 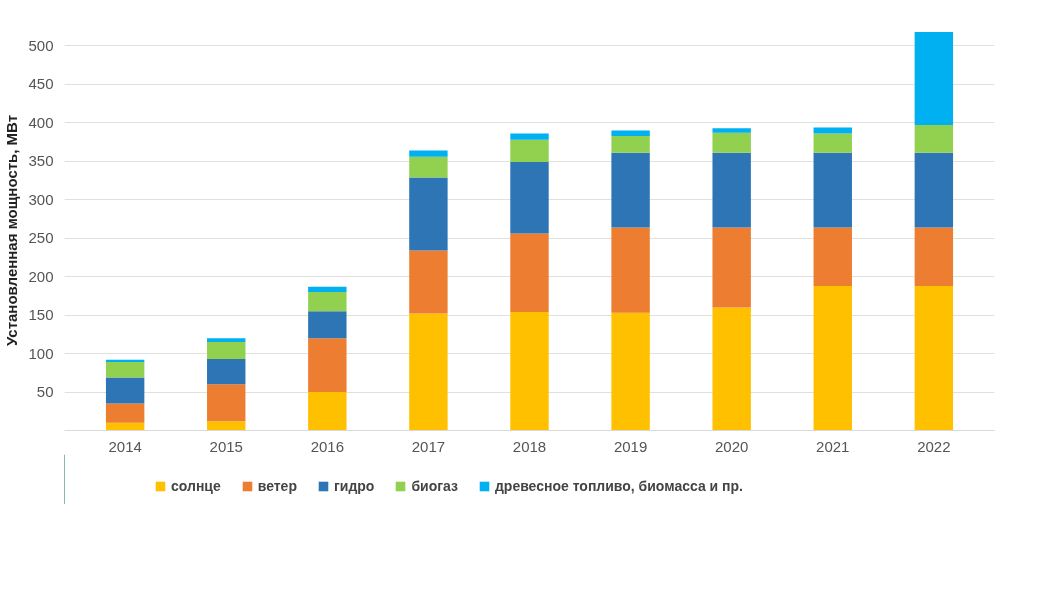 I want to click on x-tick-label: 2019, so click(x=630, y=446).